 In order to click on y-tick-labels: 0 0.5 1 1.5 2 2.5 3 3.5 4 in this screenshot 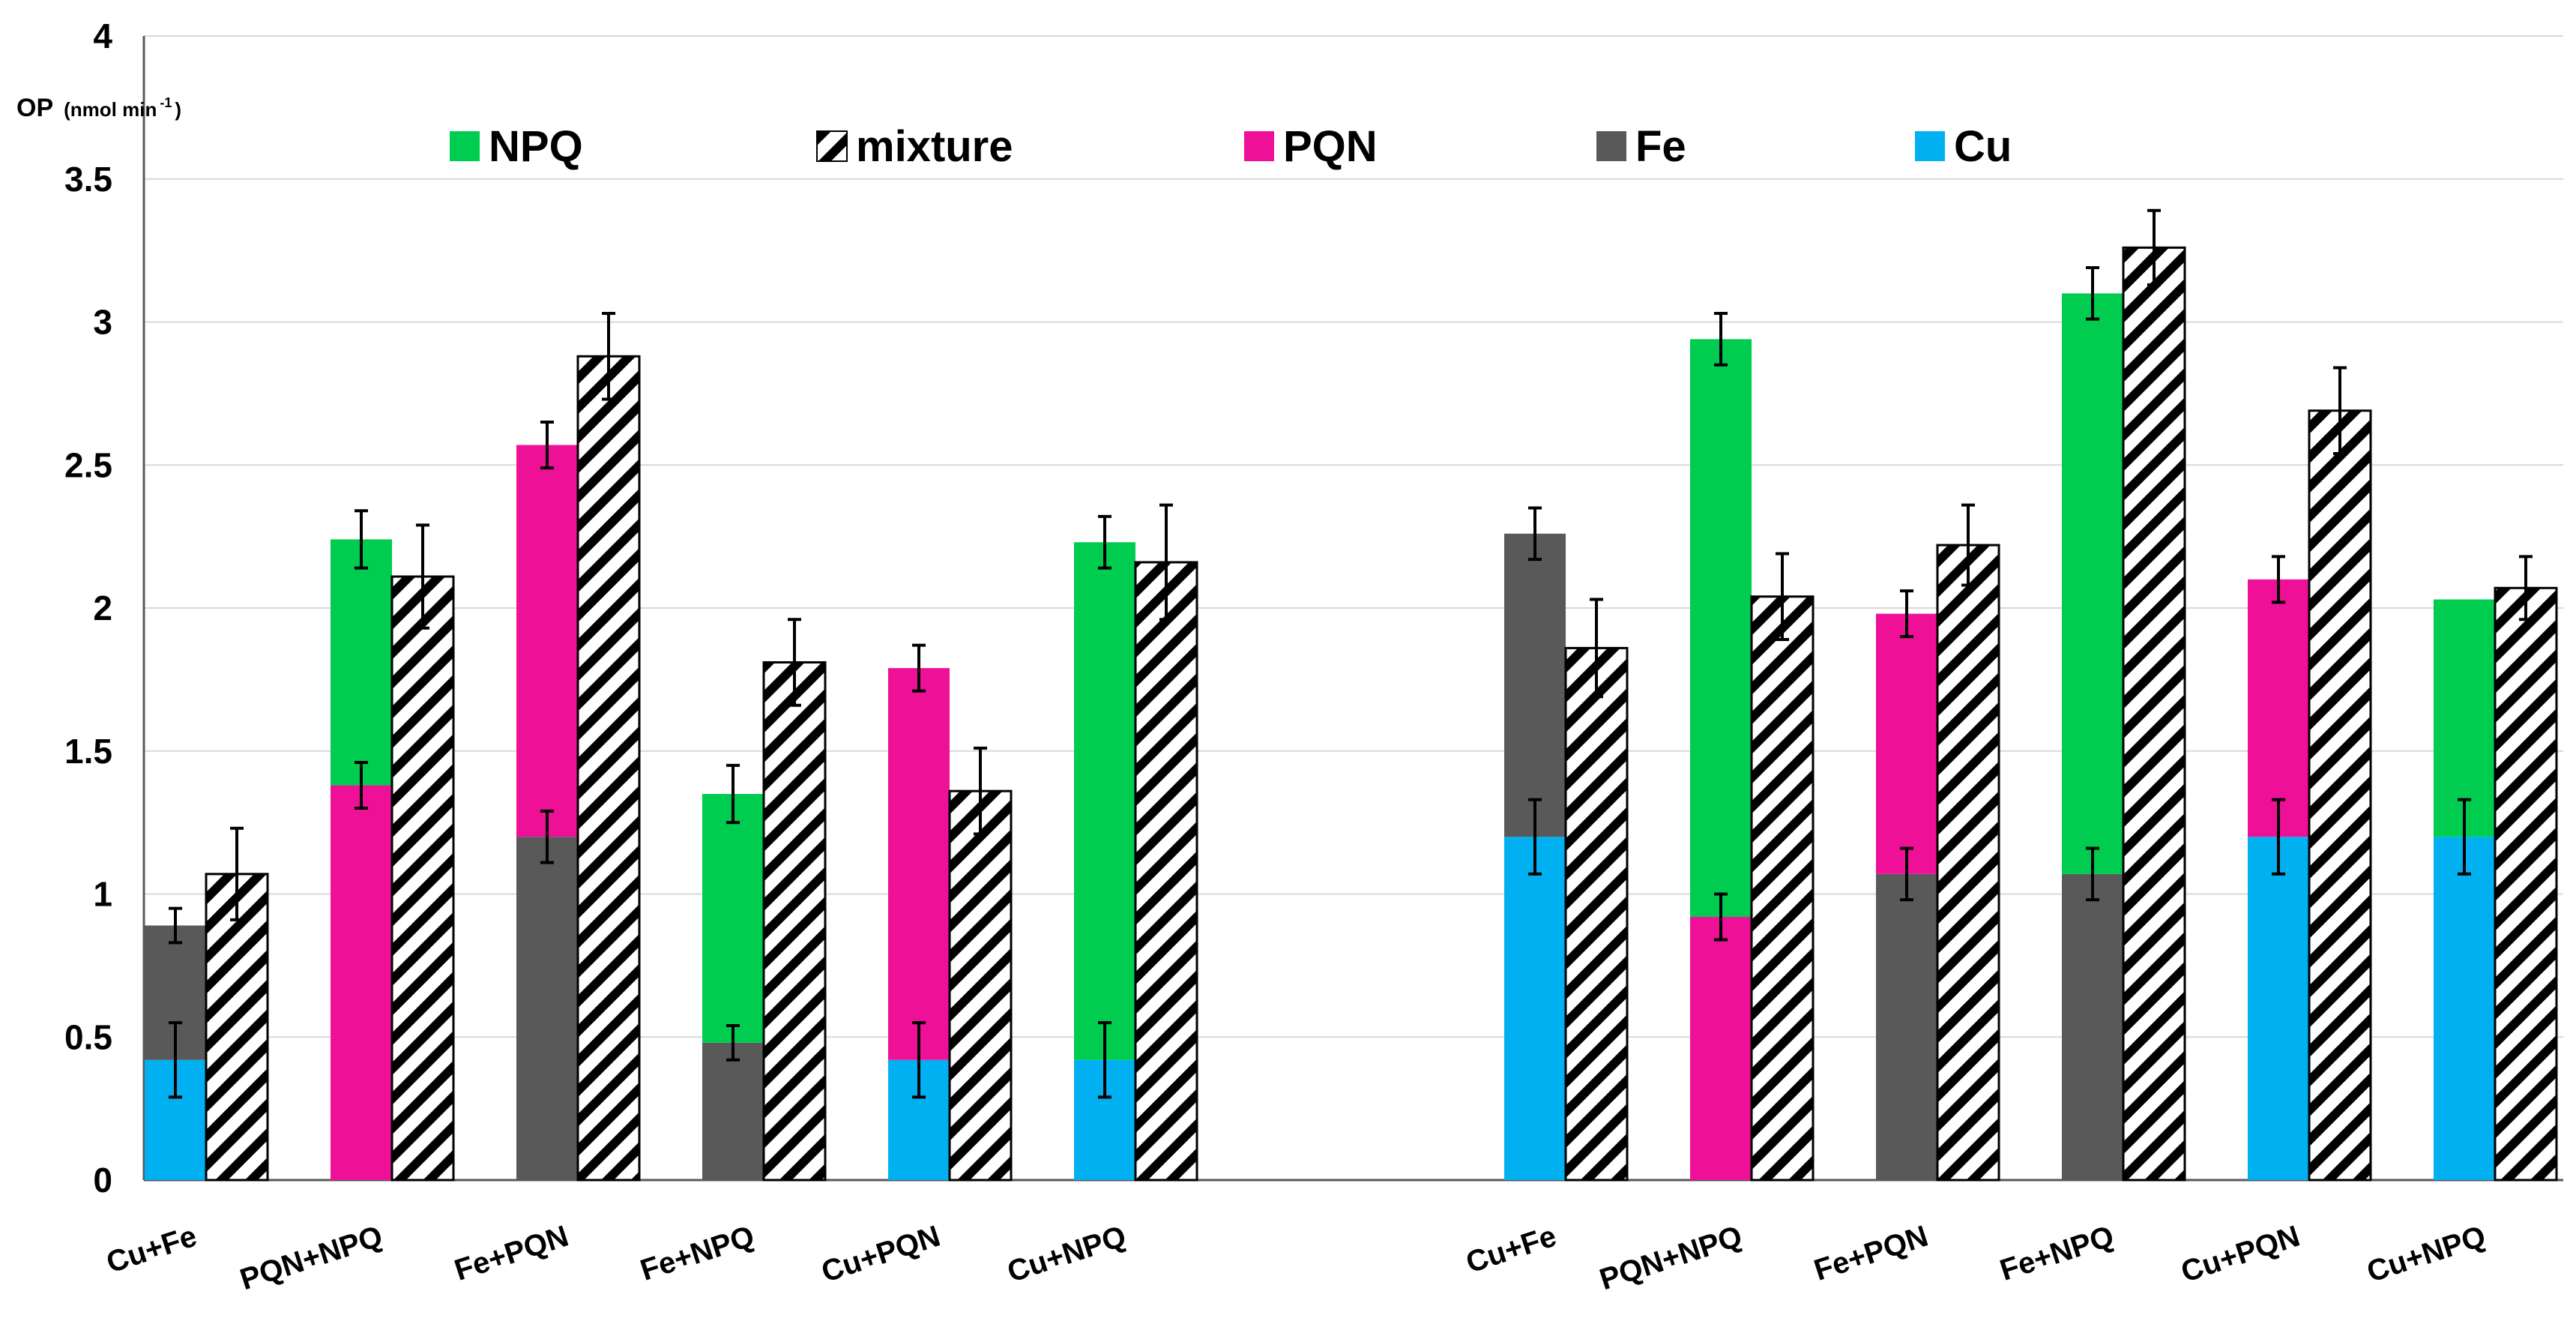, I will do `click(88, 608)`.